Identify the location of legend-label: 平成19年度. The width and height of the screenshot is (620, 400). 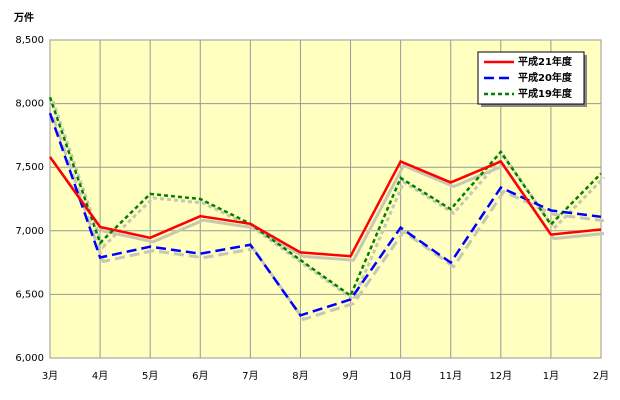
(545, 93).